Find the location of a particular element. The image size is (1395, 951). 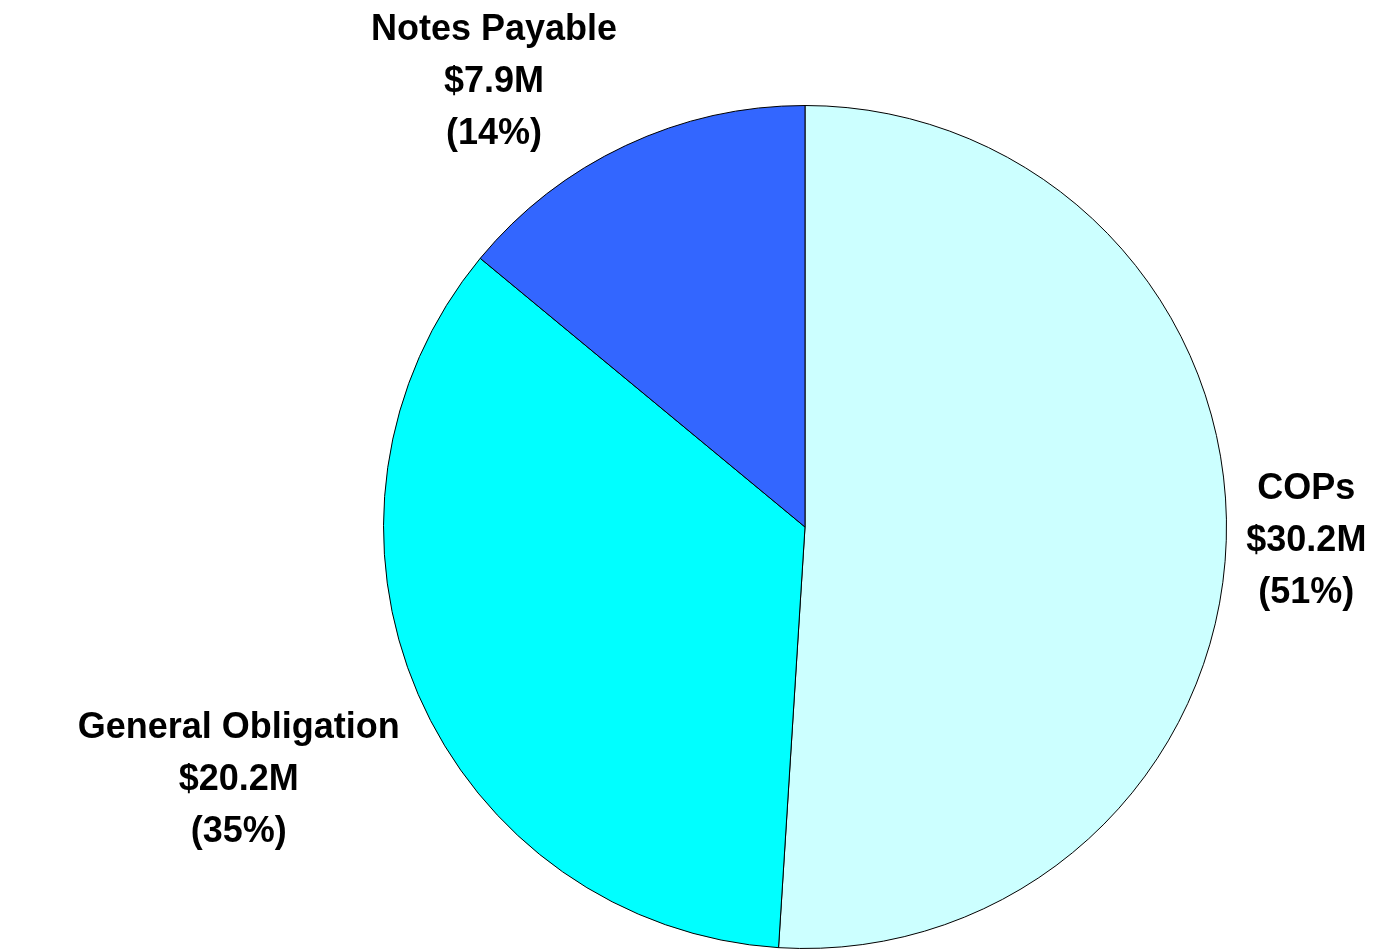

data-label: $30.2M (51%) is located at coordinates (1306, 564).